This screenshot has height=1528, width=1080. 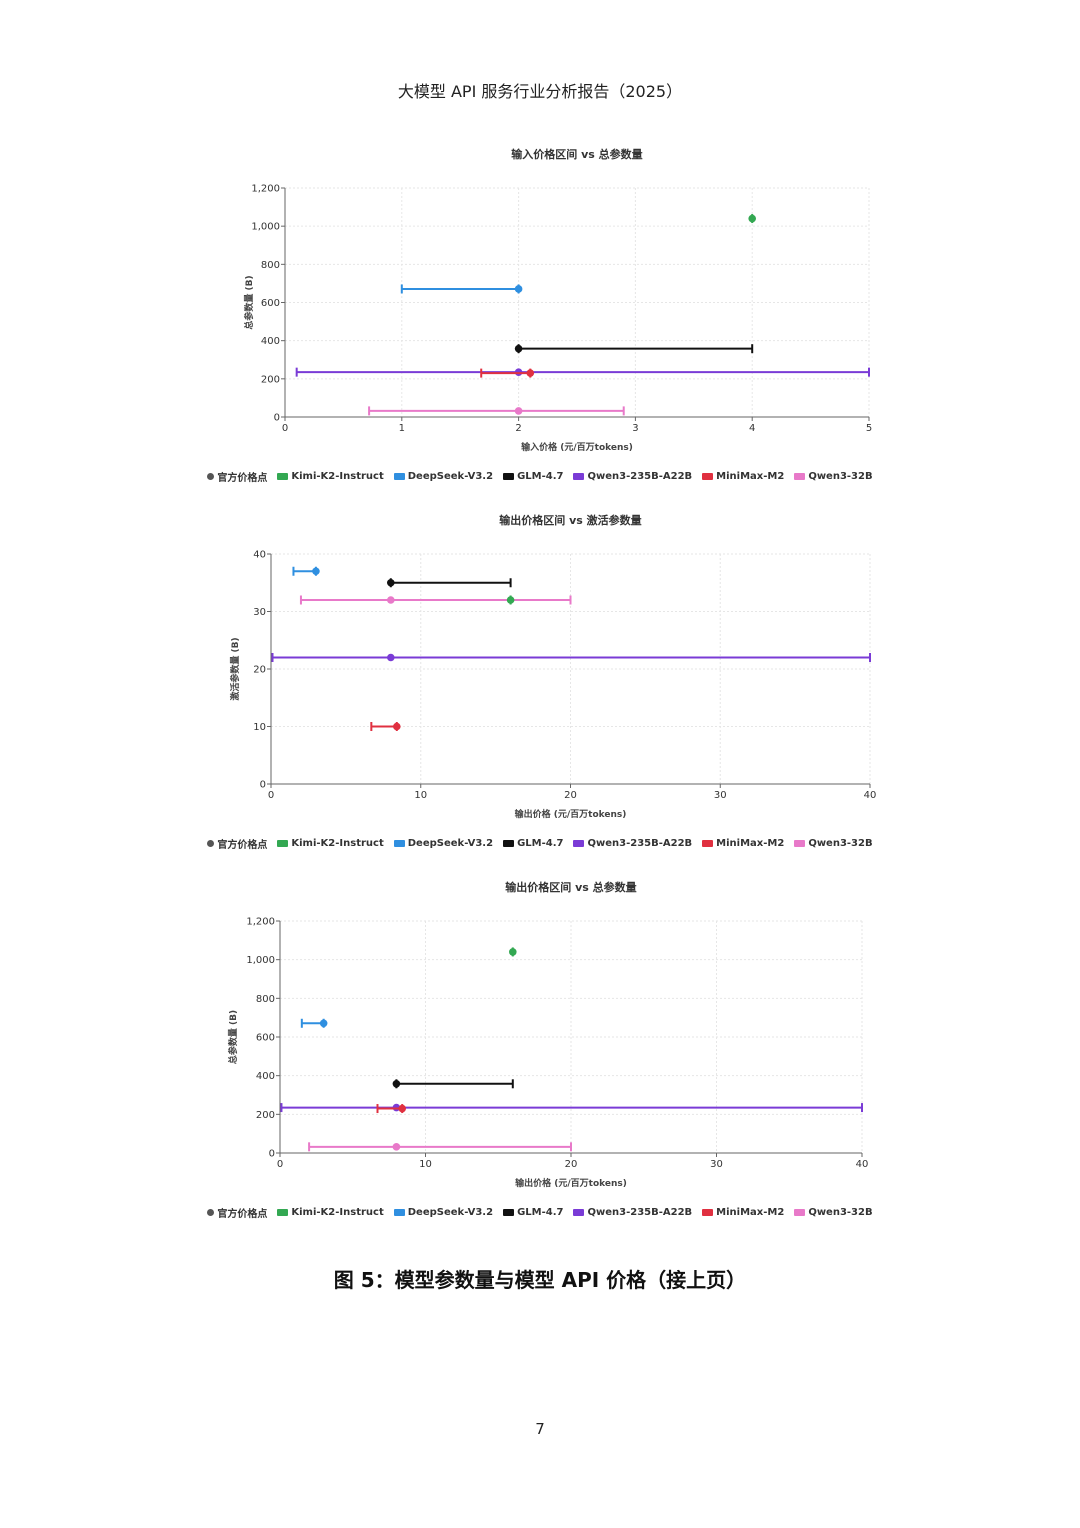 What do you see at coordinates (259, 555) in the screenshot?
I see `y-tick-label: 40` at bounding box center [259, 555].